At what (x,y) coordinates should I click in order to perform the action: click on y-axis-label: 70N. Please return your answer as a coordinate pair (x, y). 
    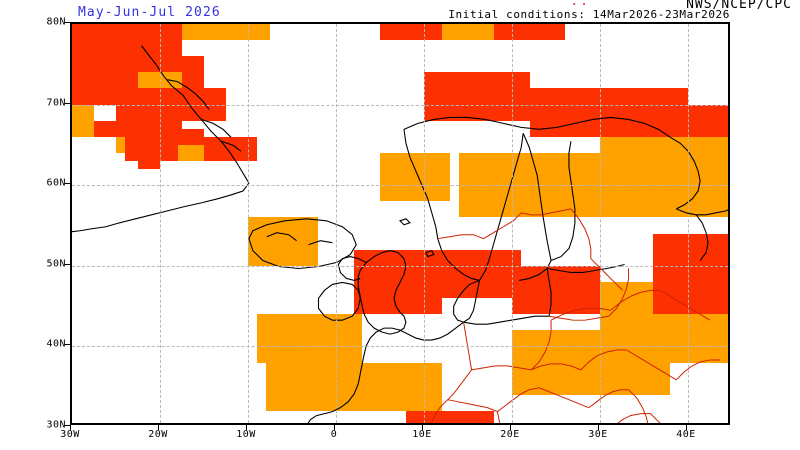
    Looking at the image, I should click on (56, 103).